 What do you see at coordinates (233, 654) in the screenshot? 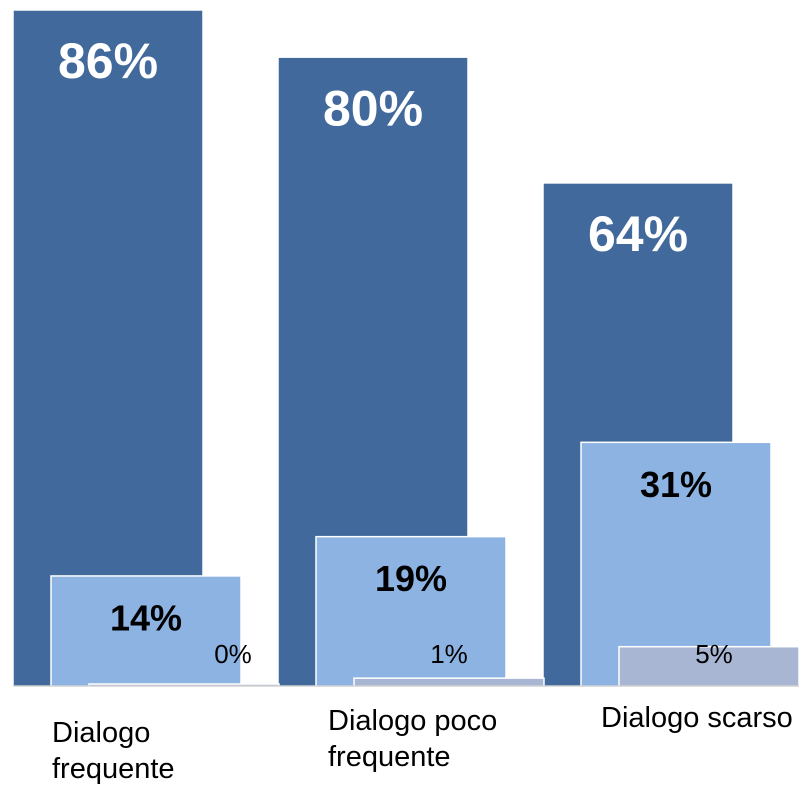
I see `value-label: 0%` at bounding box center [233, 654].